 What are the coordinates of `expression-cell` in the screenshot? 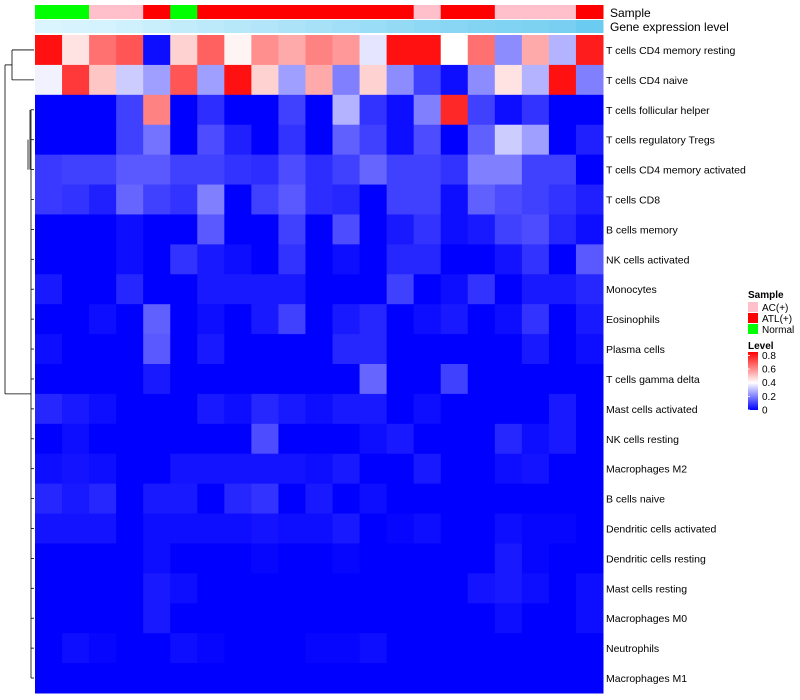 It's located at (238, 26).